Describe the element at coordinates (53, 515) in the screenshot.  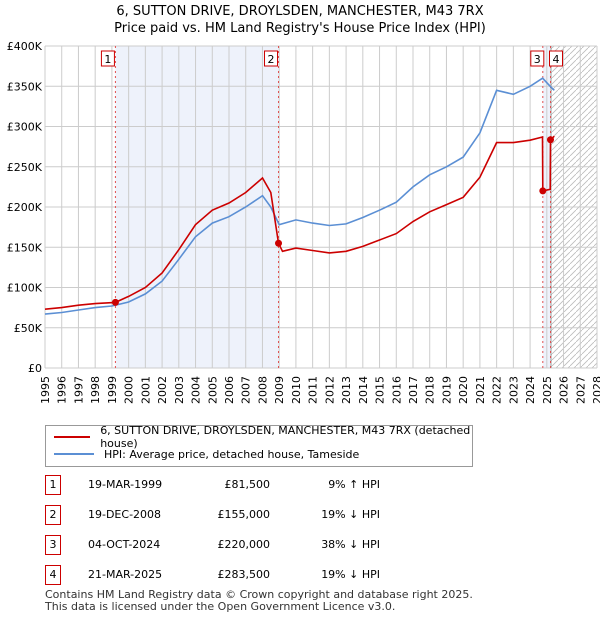
I see `sale-marker-badge: 2` at that location.